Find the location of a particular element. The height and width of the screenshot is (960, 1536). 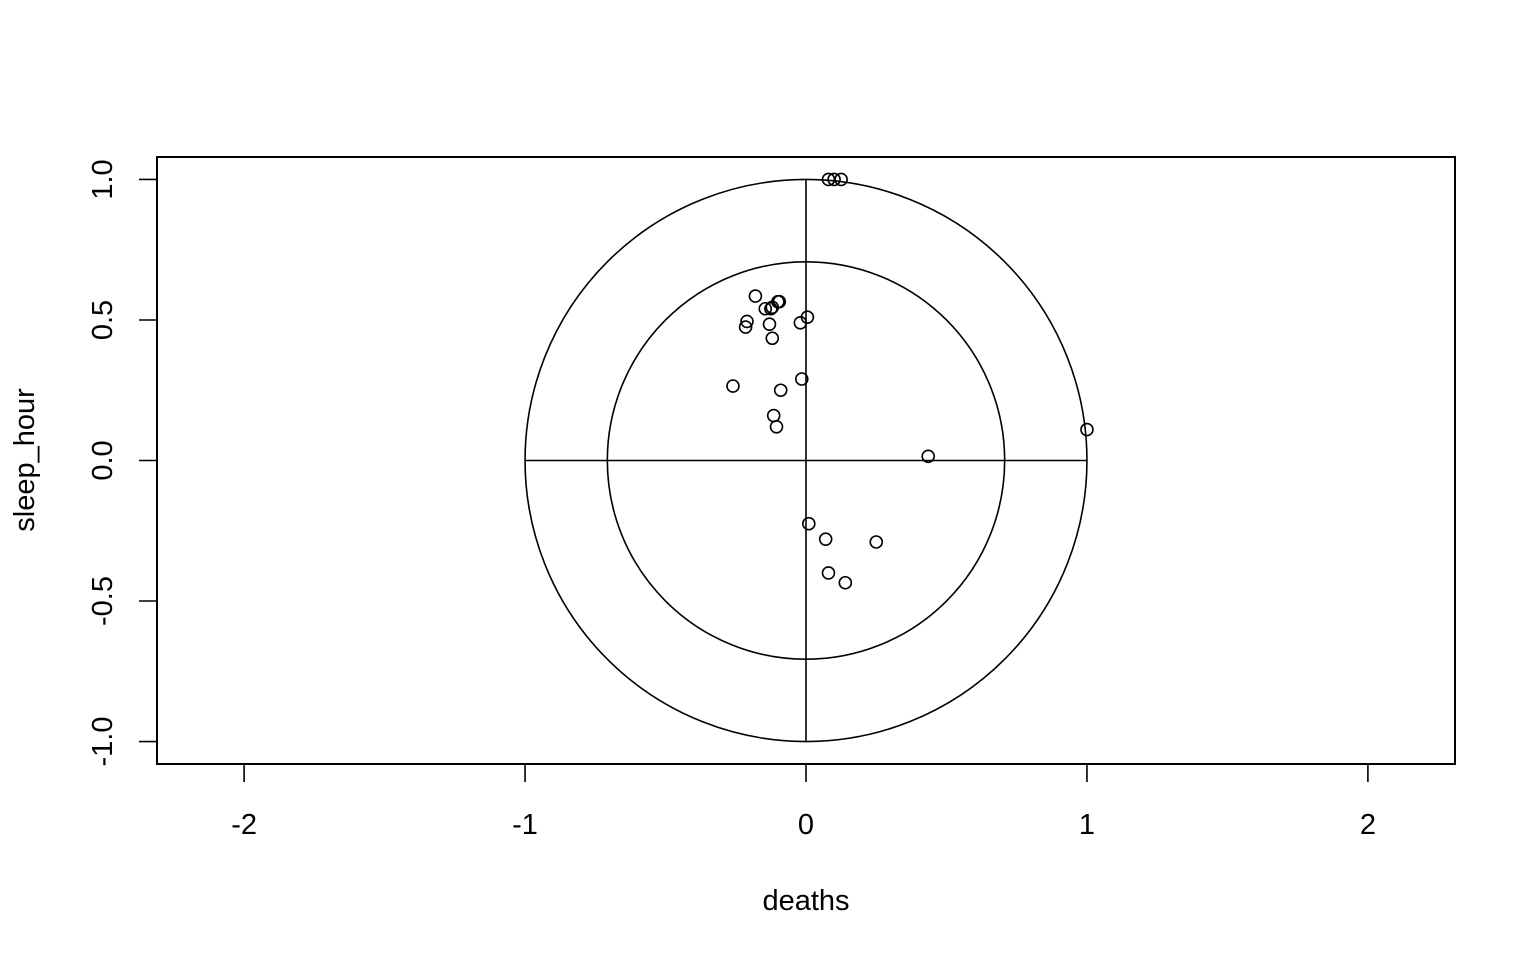

x-tick-label-3: 0 is located at coordinates (806, 825).